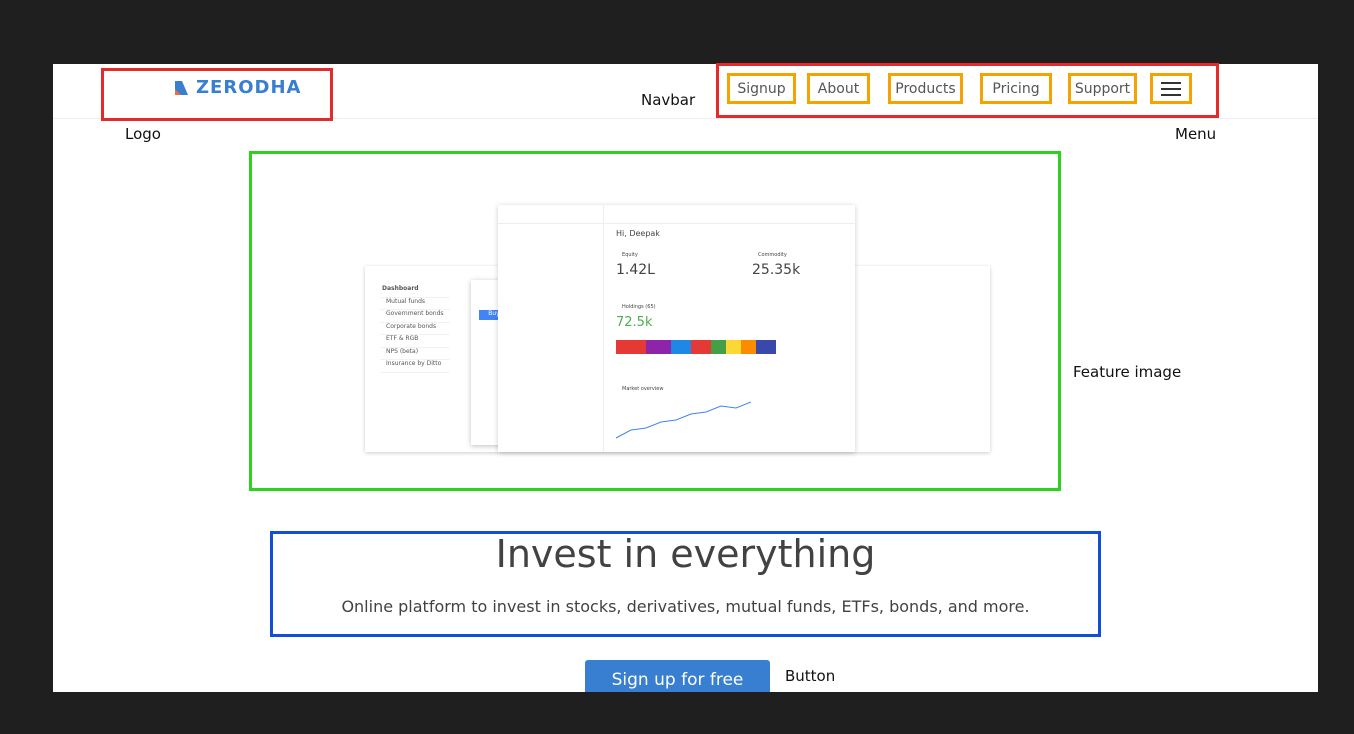 The width and height of the screenshot is (1354, 734). Describe the element at coordinates (677, 676) in the screenshot. I see `signup-button: Sign up for free` at that location.